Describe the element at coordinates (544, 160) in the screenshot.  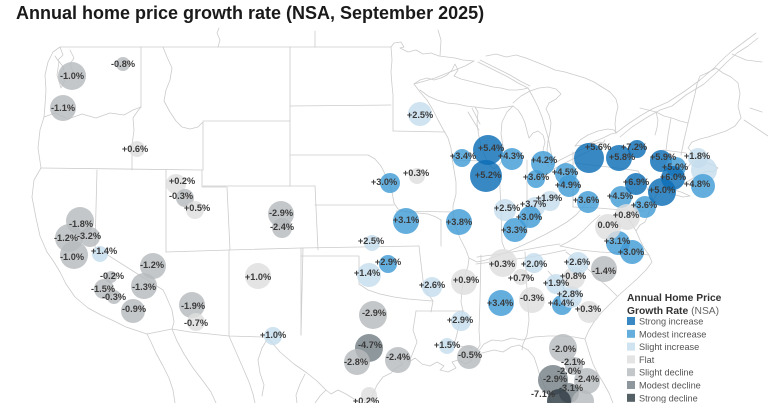
I see `svg-text: +4.2%` at that location.